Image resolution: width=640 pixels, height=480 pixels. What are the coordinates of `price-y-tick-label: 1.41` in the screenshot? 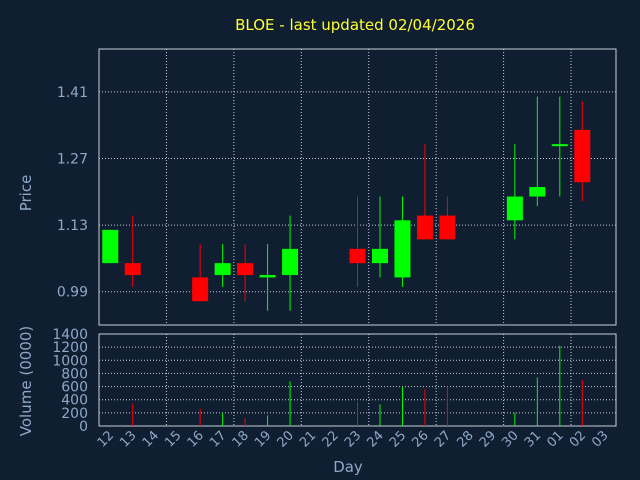 It's located at (72, 93).